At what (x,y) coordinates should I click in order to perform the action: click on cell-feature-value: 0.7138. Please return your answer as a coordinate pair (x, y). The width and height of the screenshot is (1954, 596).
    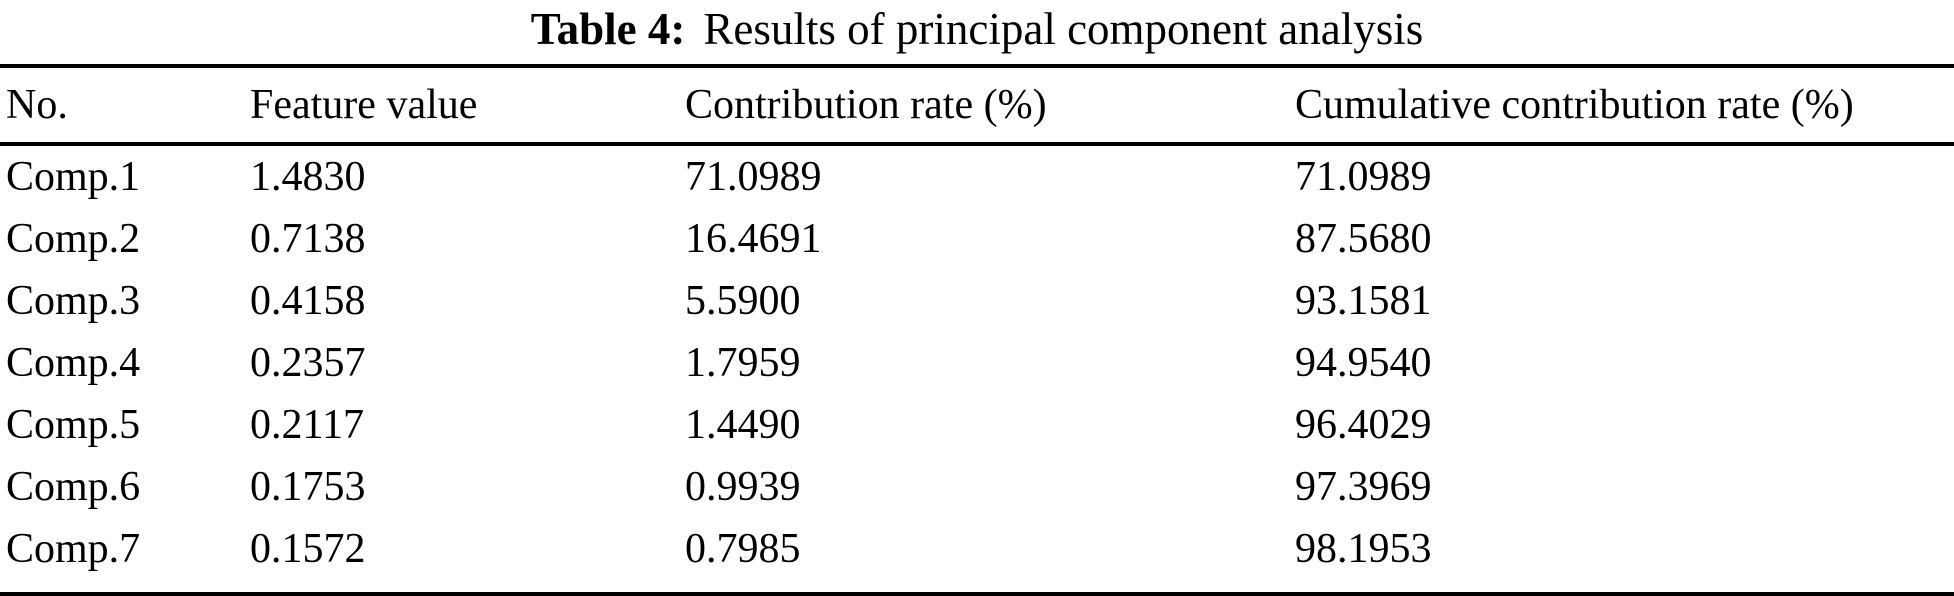
    Looking at the image, I should click on (308, 239).